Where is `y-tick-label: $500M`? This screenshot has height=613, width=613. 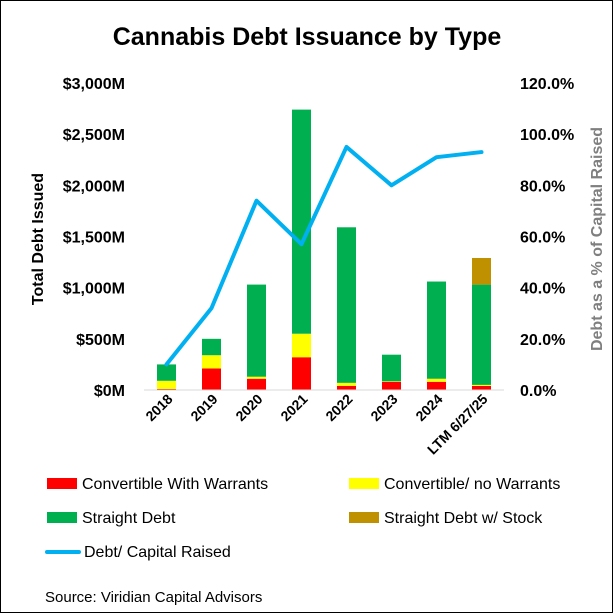 y-tick-label: $500M is located at coordinates (100, 340).